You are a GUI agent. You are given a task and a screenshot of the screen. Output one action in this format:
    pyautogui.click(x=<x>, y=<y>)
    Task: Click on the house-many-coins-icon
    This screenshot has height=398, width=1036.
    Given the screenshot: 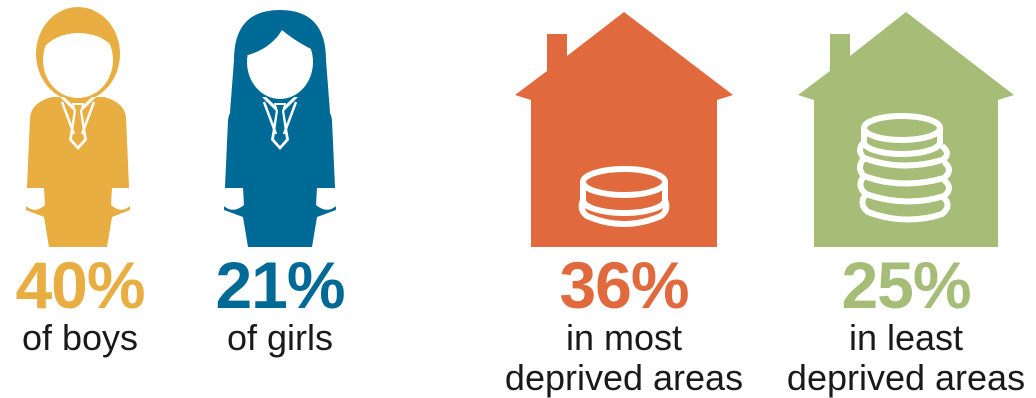 What is the action you would take?
    pyautogui.click(x=906, y=129)
    